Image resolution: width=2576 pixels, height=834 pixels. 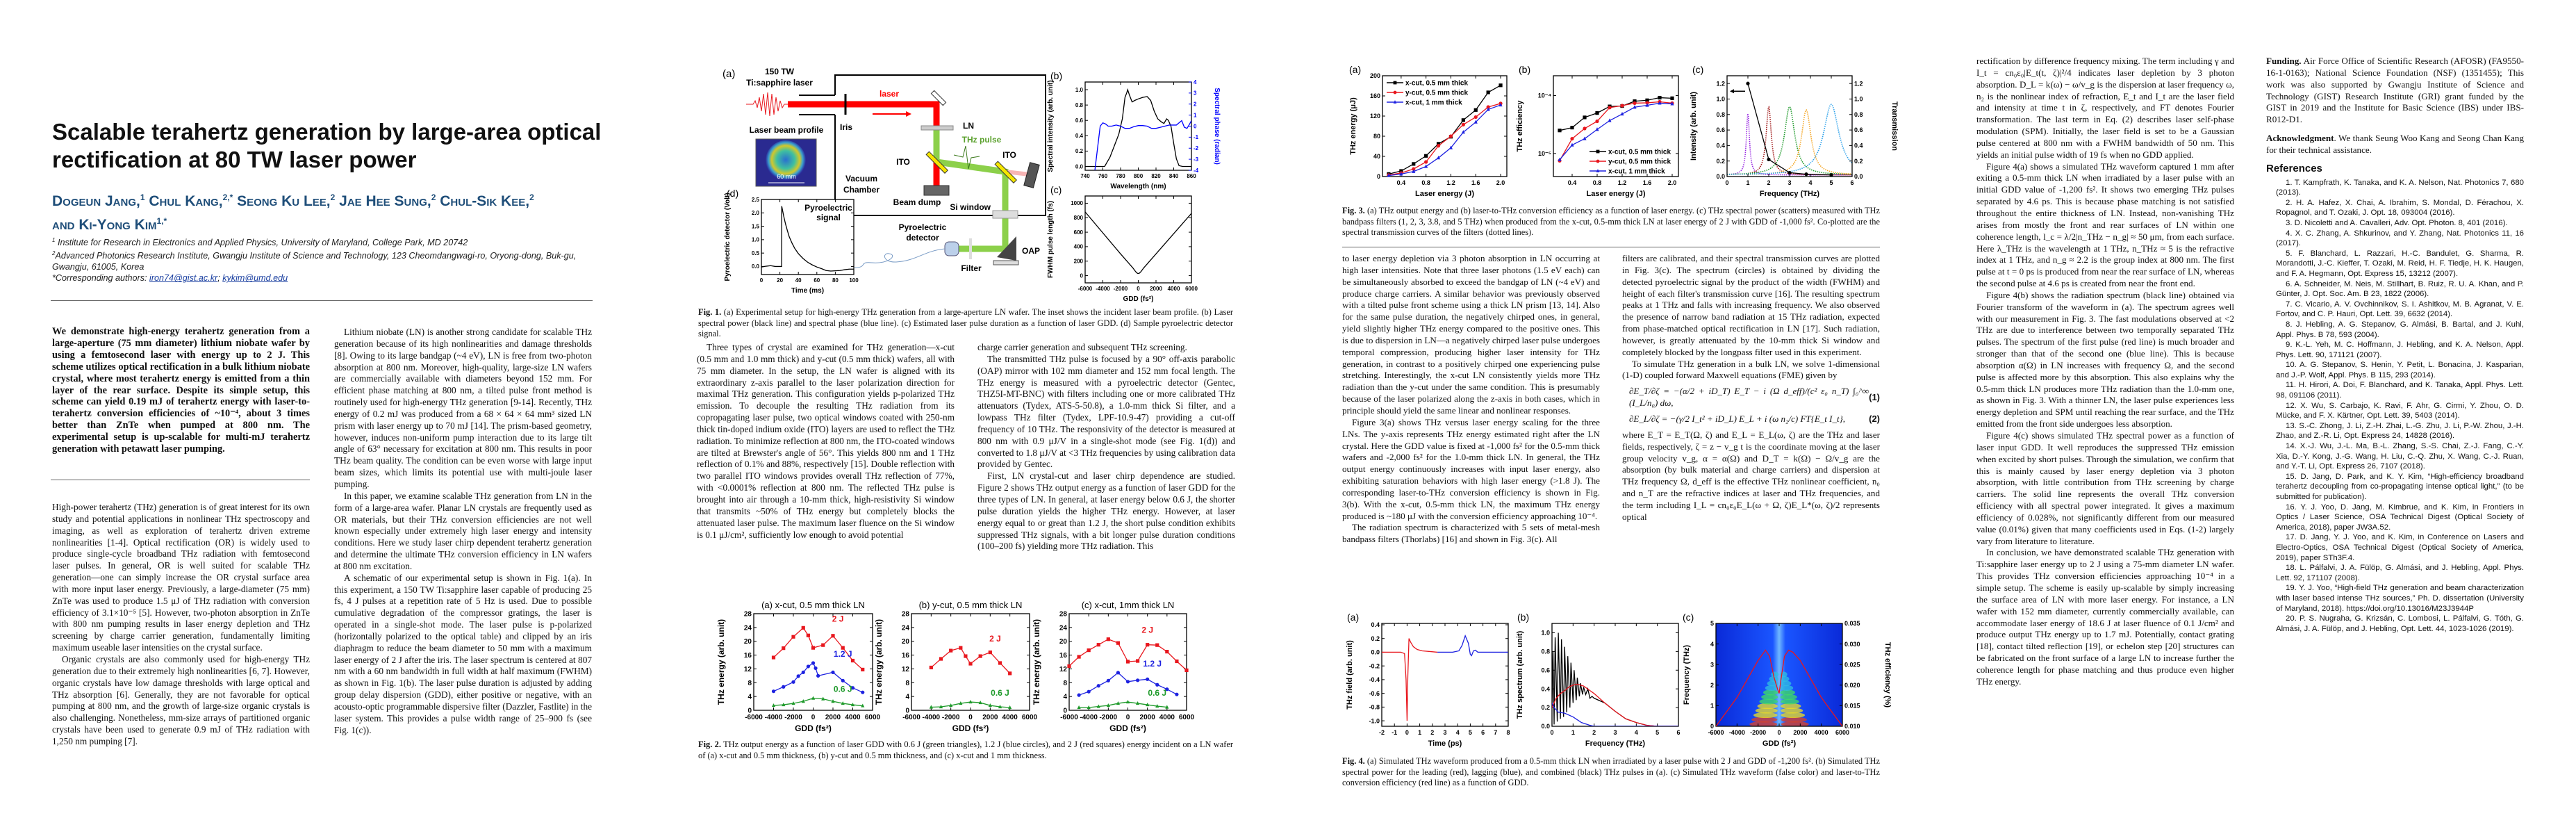 What do you see at coordinates (861, 190) in the screenshot?
I see `vacuum-chamber-label: Chamber` at bounding box center [861, 190].